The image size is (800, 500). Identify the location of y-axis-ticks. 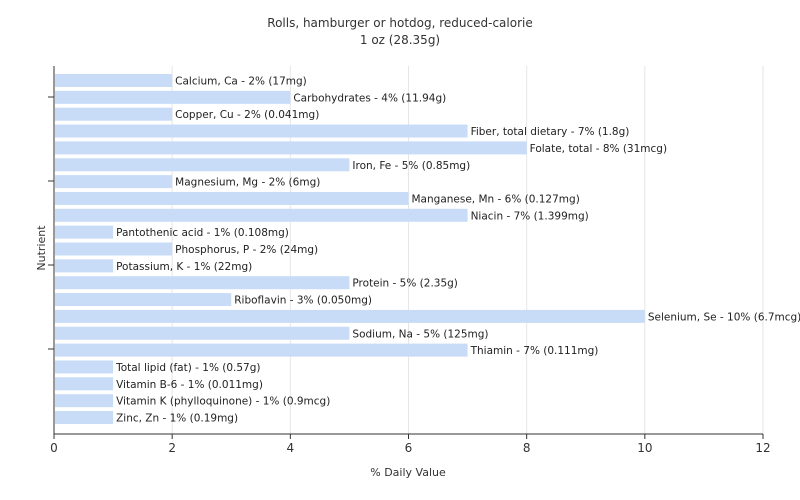
(51, 223).